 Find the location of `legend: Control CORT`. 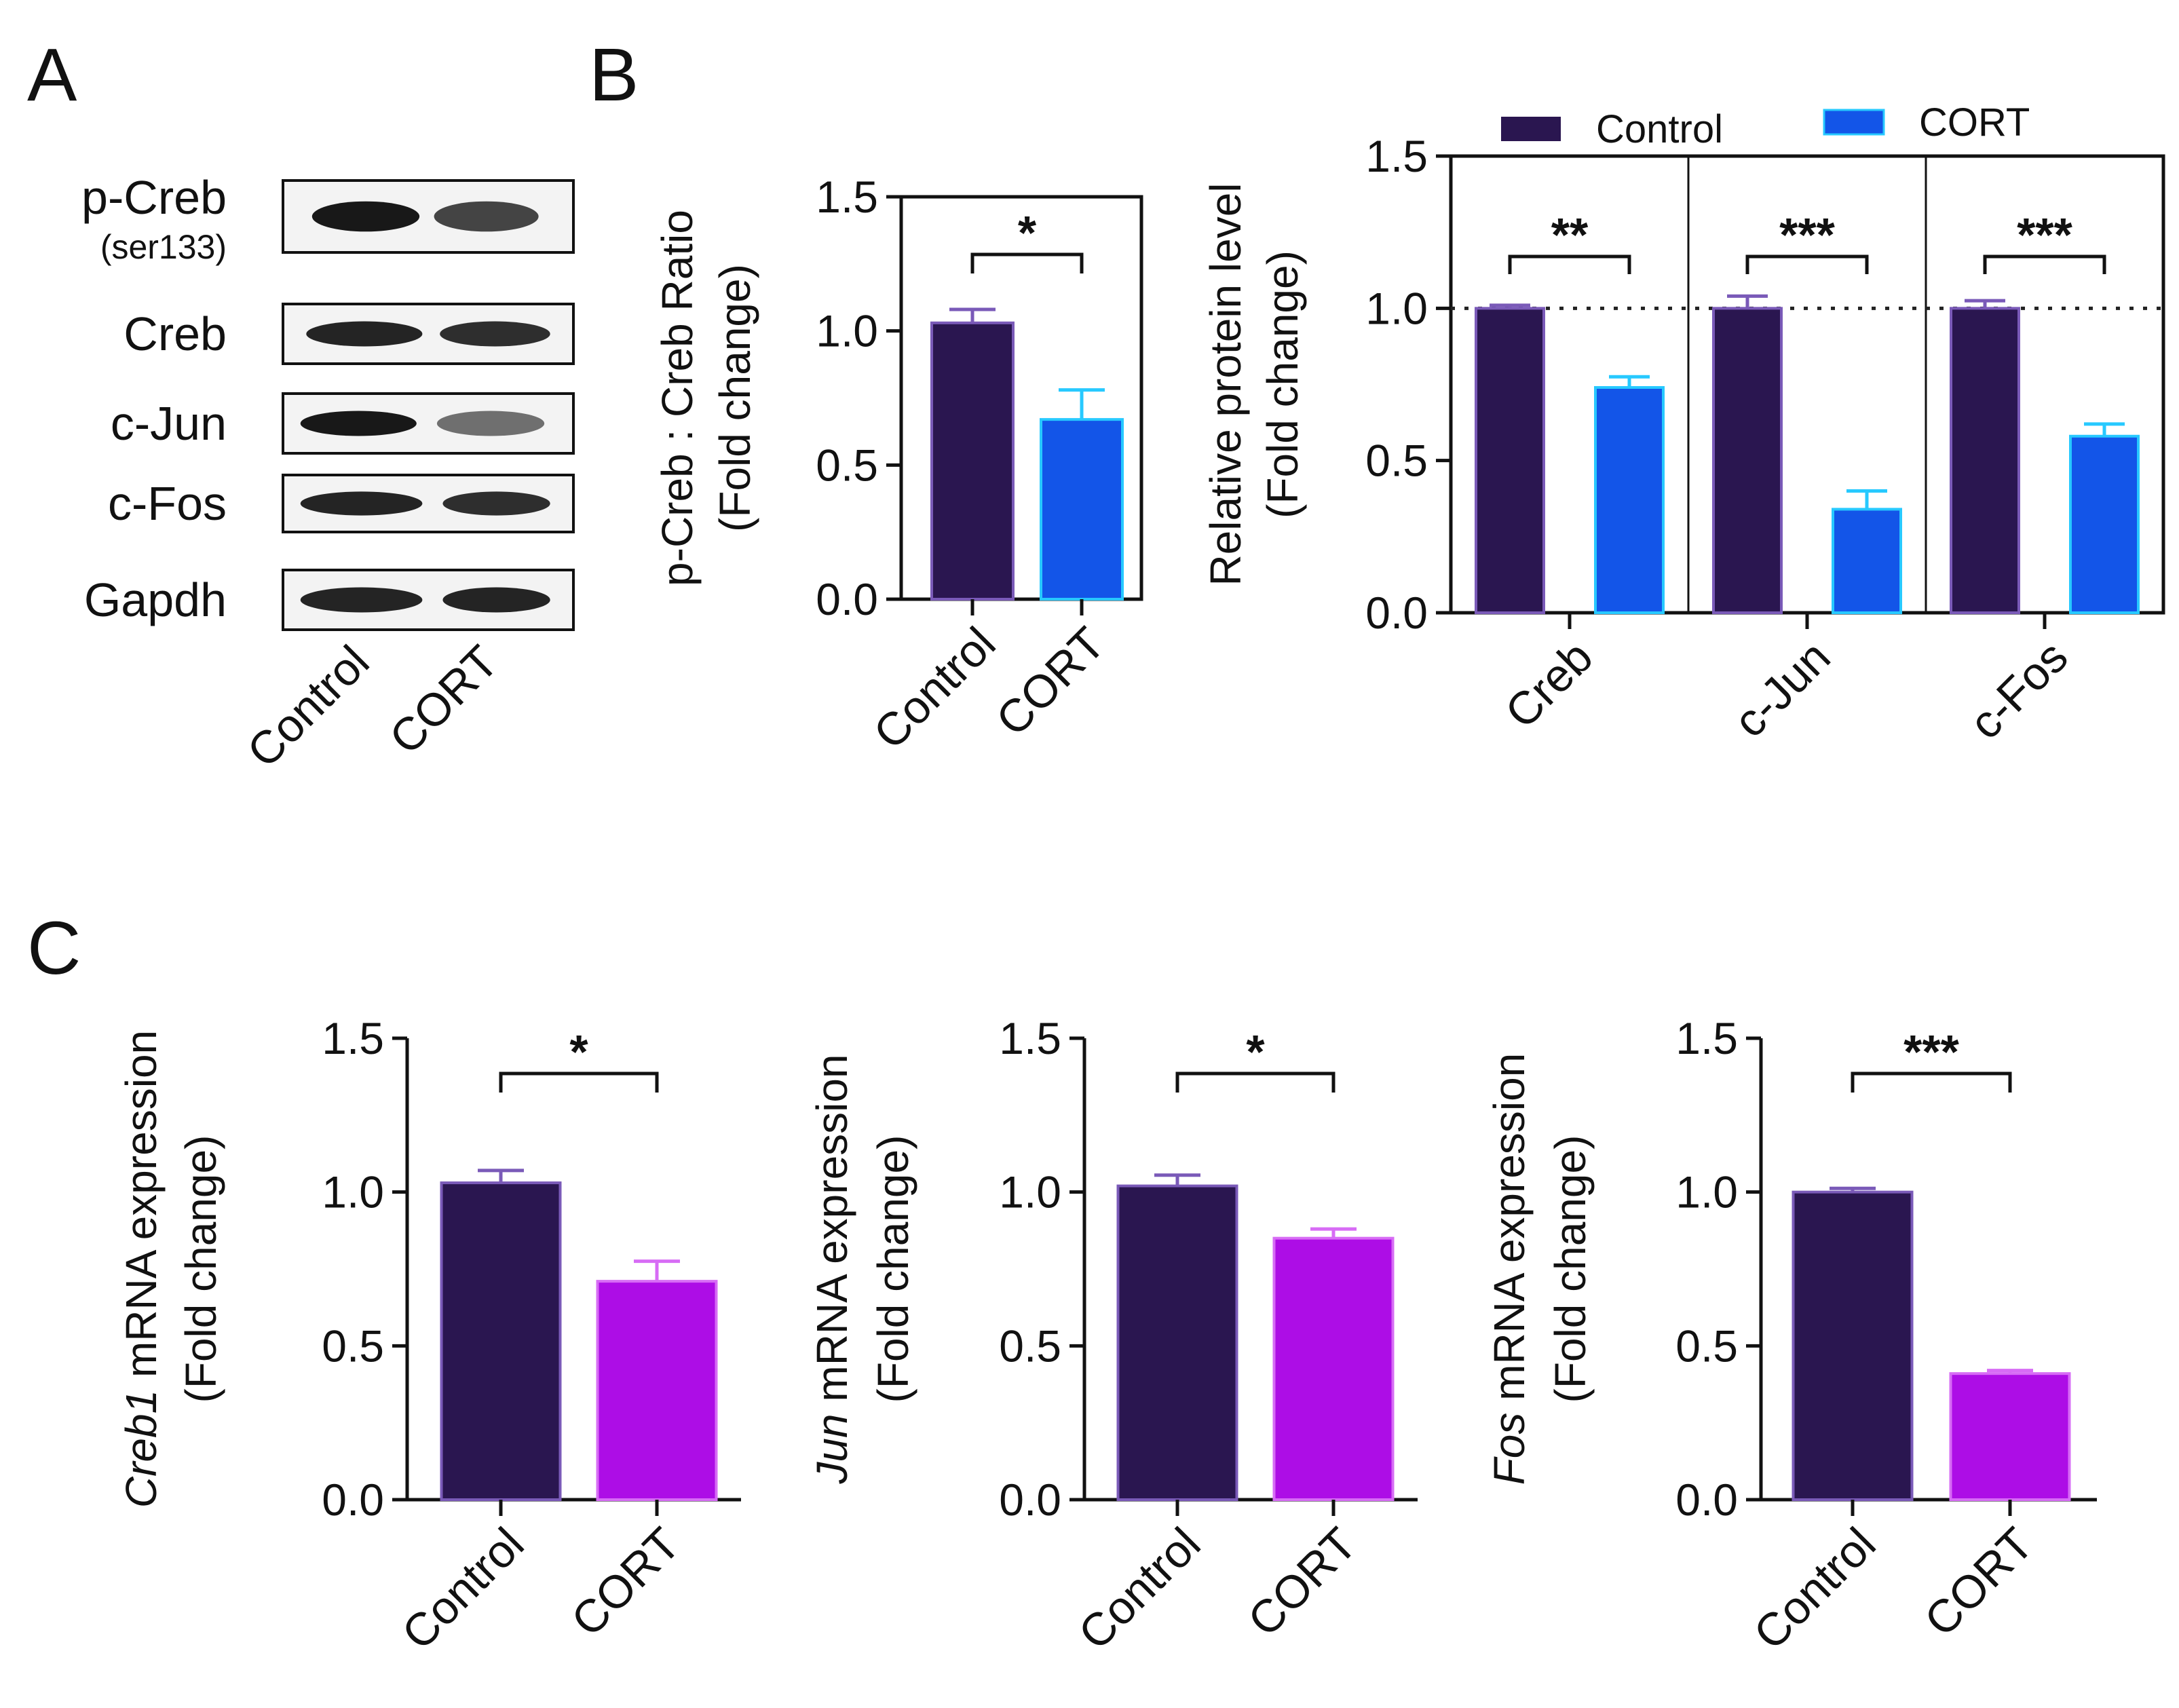

legend: Control CORT is located at coordinates (1766, 125).